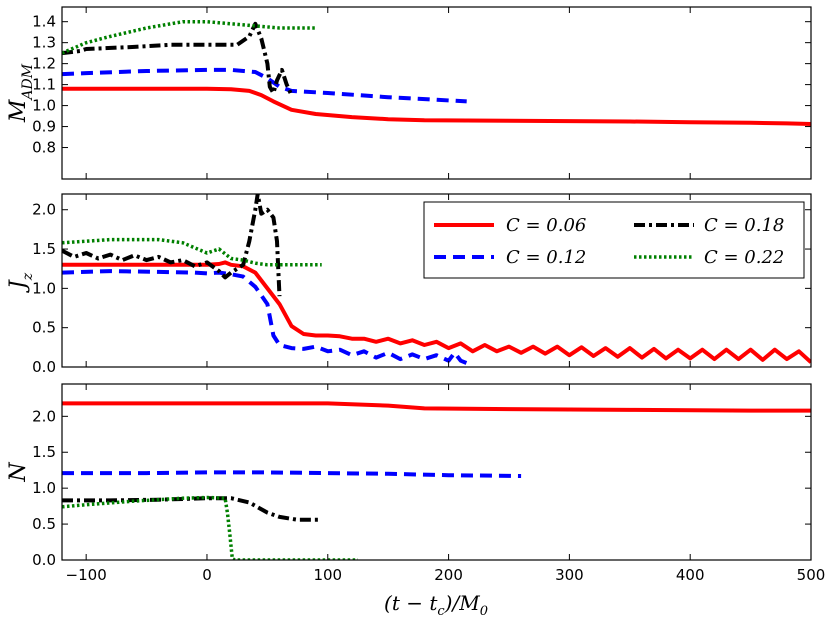 The height and width of the screenshot is (623, 830). Describe the element at coordinates (44, 452) in the screenshot. I see `ytick-label-n: 1.5` at that location.